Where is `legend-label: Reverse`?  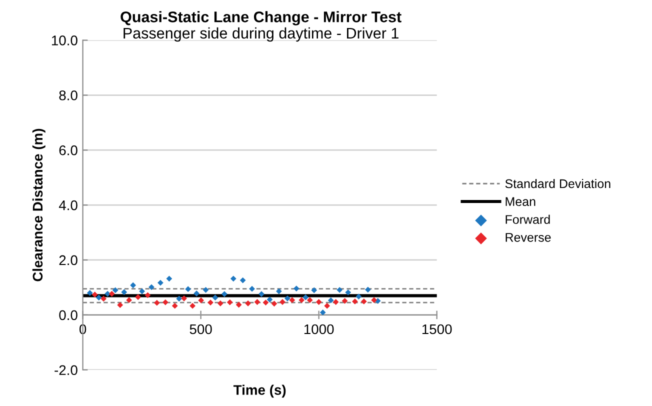 legend-label: Reverse is located at coordinates (528, 237).